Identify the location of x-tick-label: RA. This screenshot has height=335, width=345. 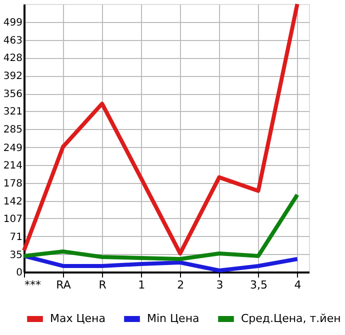
(64, 285).